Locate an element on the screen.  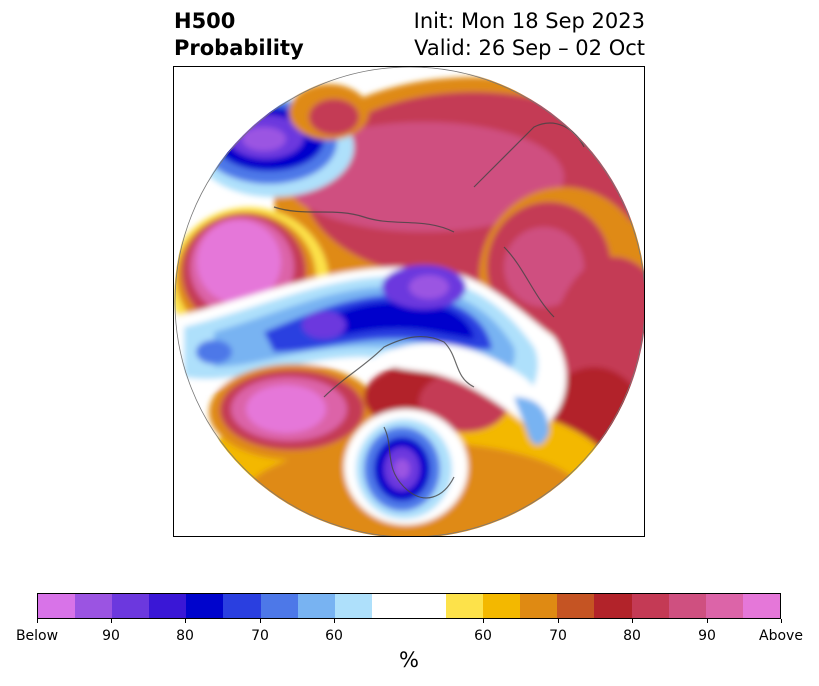
colorbar is located at coordinates (409, 606).